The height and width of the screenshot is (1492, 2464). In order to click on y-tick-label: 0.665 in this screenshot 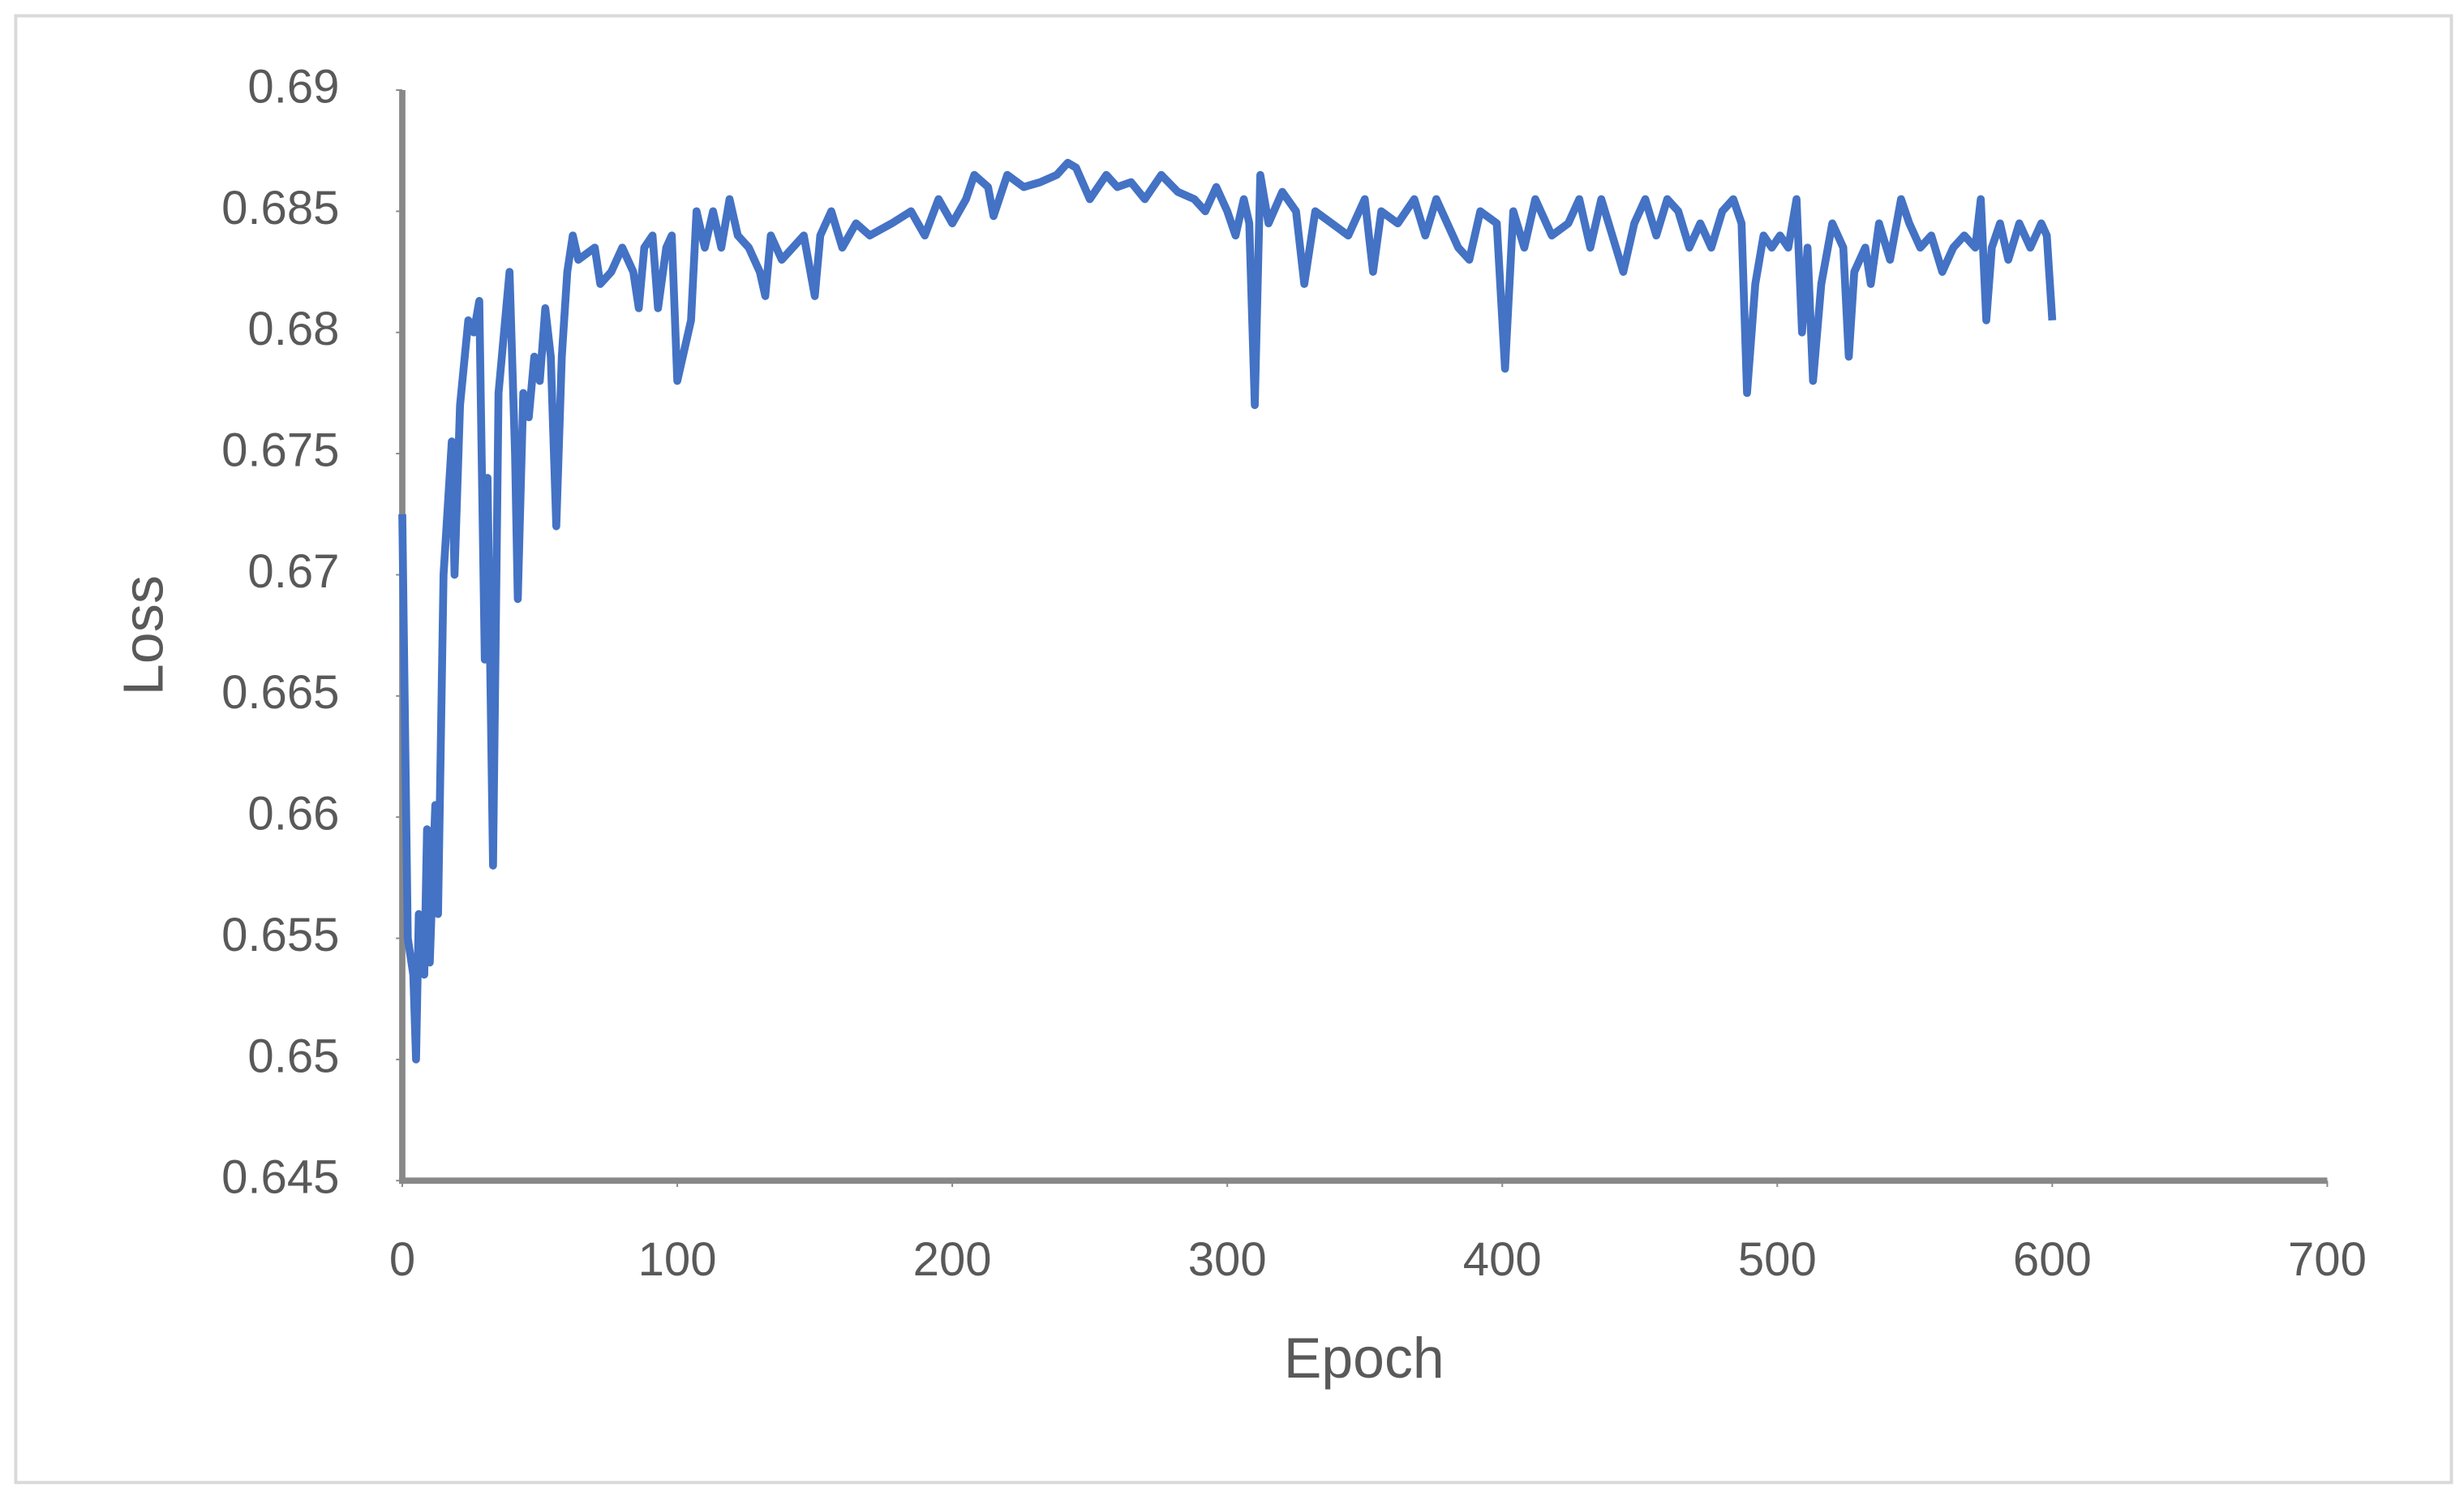, I will do `click(280, 693)`.